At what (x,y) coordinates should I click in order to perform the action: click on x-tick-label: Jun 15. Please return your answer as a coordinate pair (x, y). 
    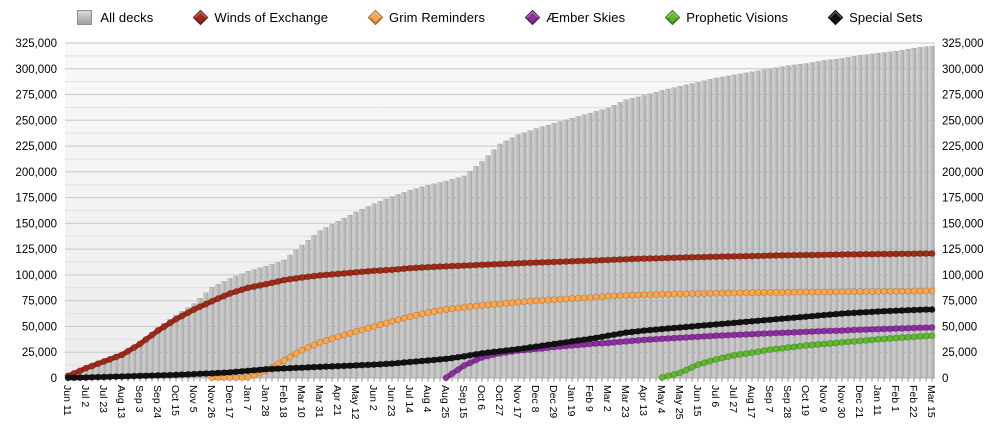
    Looking at the image, I should click on (697, 401).